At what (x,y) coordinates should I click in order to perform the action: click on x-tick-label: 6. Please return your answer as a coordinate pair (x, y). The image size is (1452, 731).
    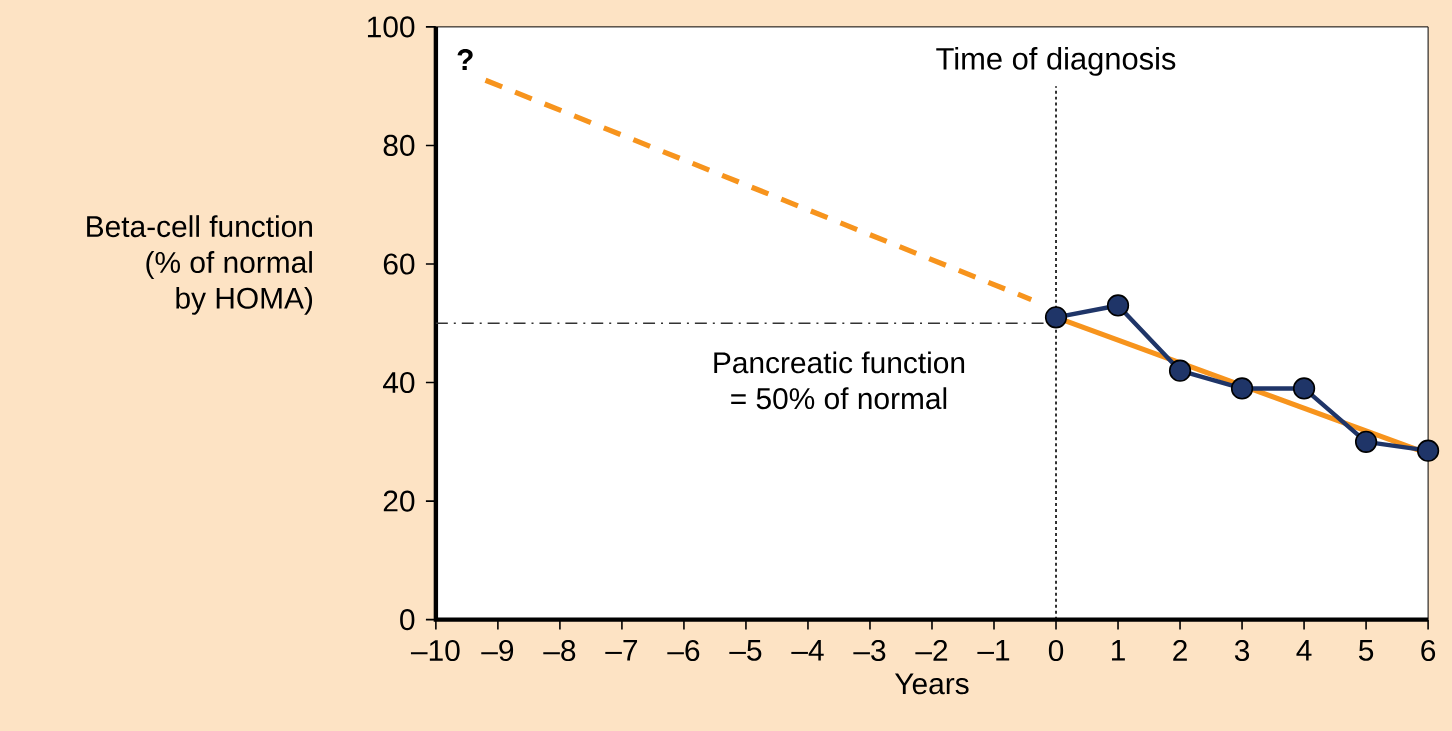
    Looking at the image, I should click on (1428, 650).